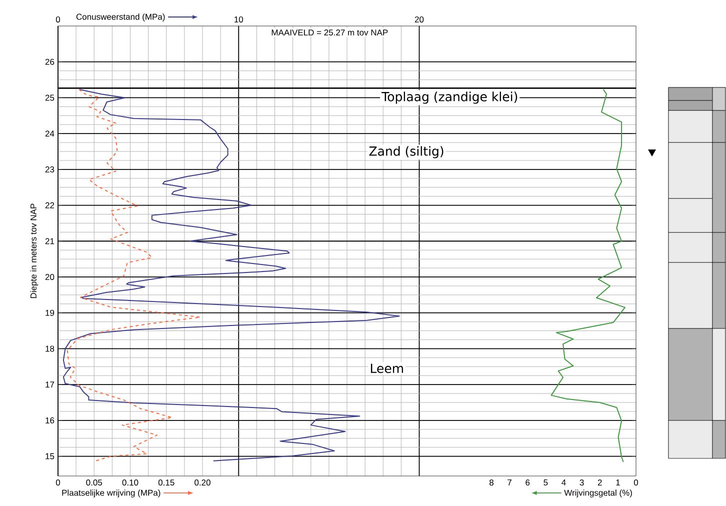 The height and width of the screenshot is (506, 726). I want to click on x-tick-label: 1, so click(618, 483).